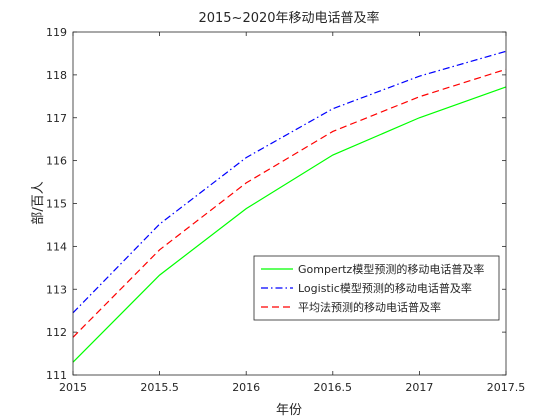 Image resolution: width=560 pixels, height=420 pixels. Describe the element at coordinates (56, 375) in the screenshot. I see `y-tick-label: 111` at that location.